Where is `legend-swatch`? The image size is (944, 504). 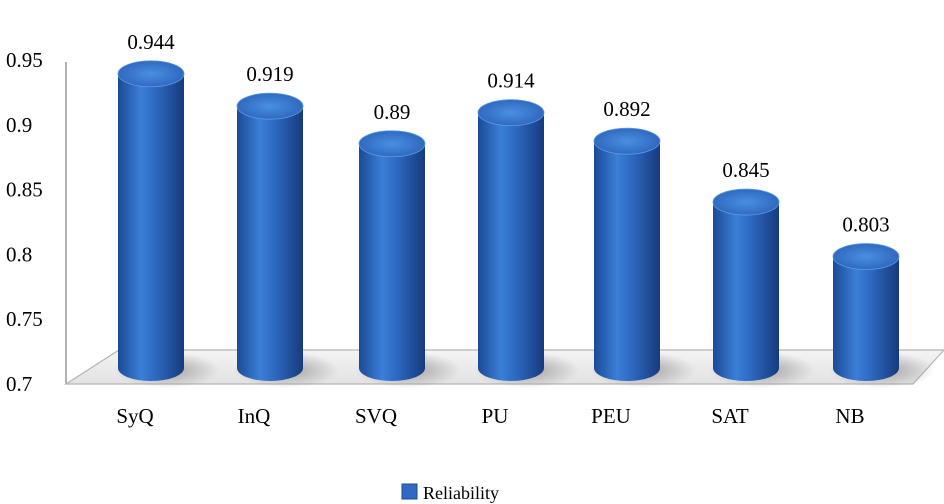 legend-swatch is located at coordinates (409, 491).